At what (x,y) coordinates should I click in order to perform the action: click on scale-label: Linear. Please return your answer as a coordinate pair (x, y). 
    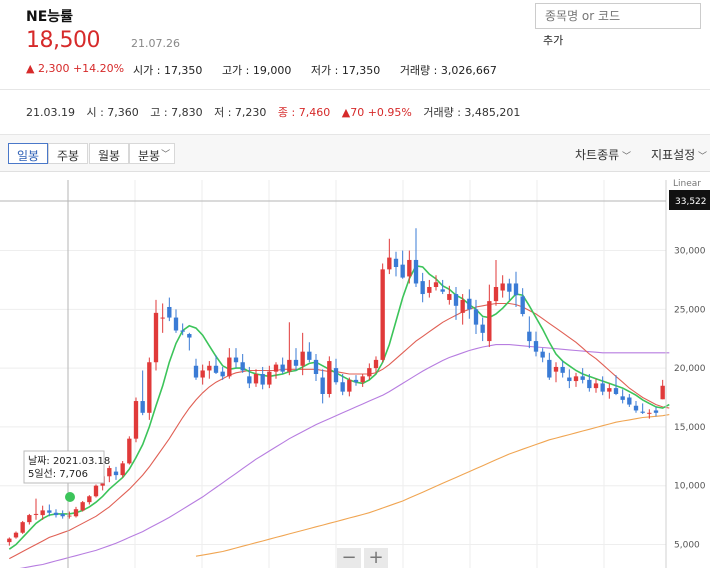
    Looking at the image, I should click on (687, 184).